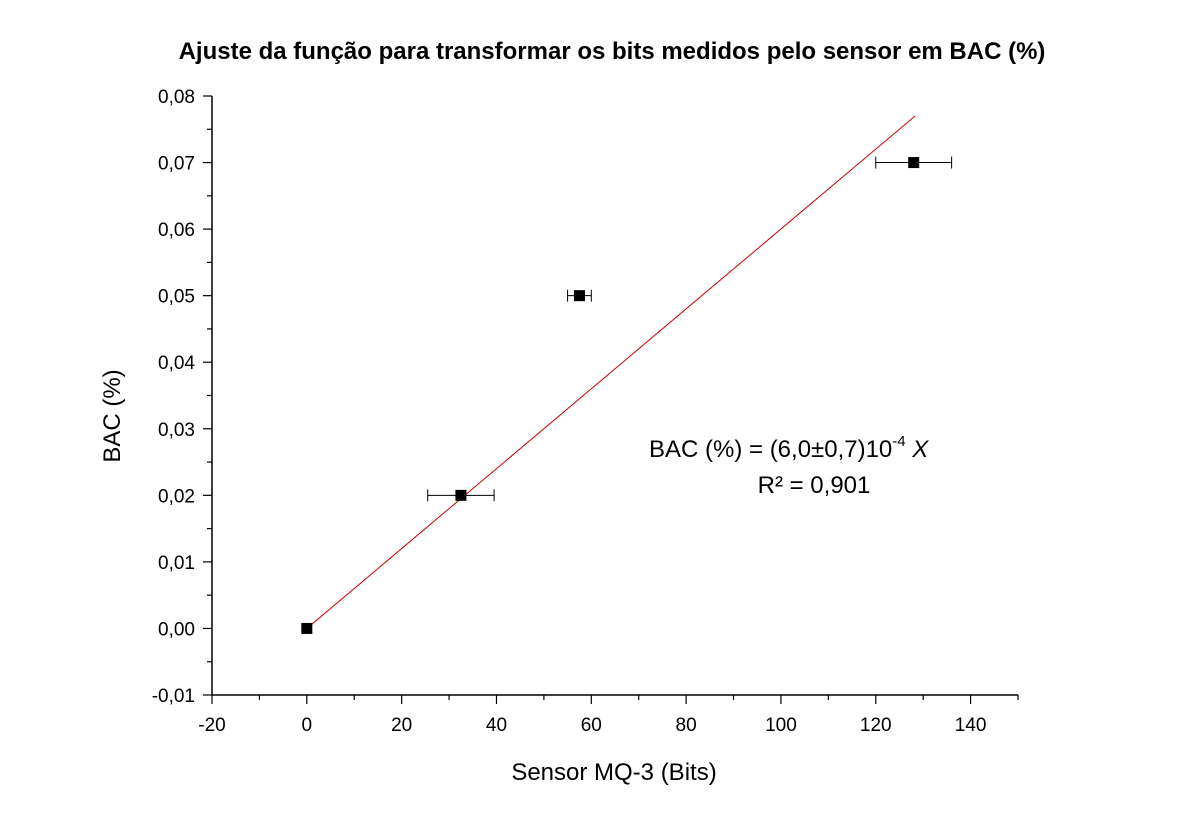 The width and height of the screenshot is (1181, 840). Describe the element at coordinates (898, 441) in the screenshot. I see `equation-exponent: -4` at that location.